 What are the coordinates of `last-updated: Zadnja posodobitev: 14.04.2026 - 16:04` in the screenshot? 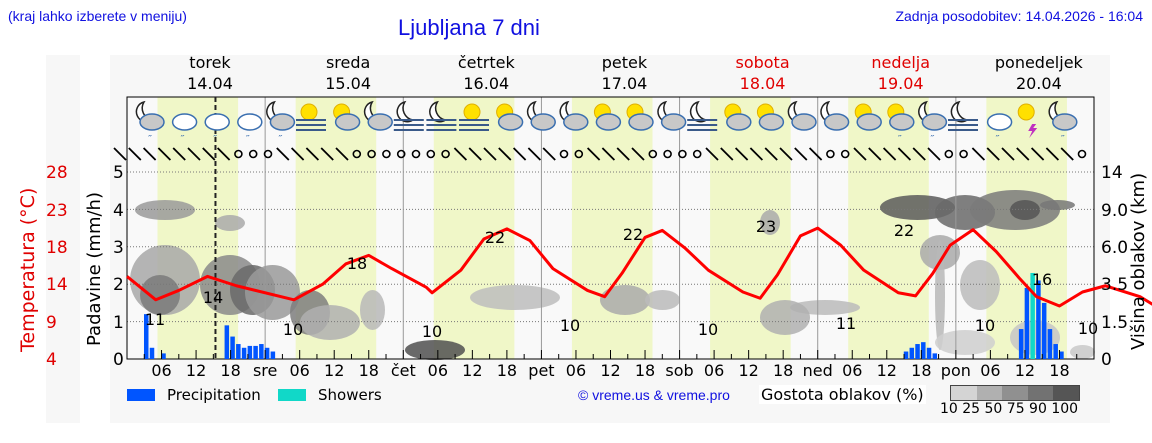 It's located at (1019, 16).